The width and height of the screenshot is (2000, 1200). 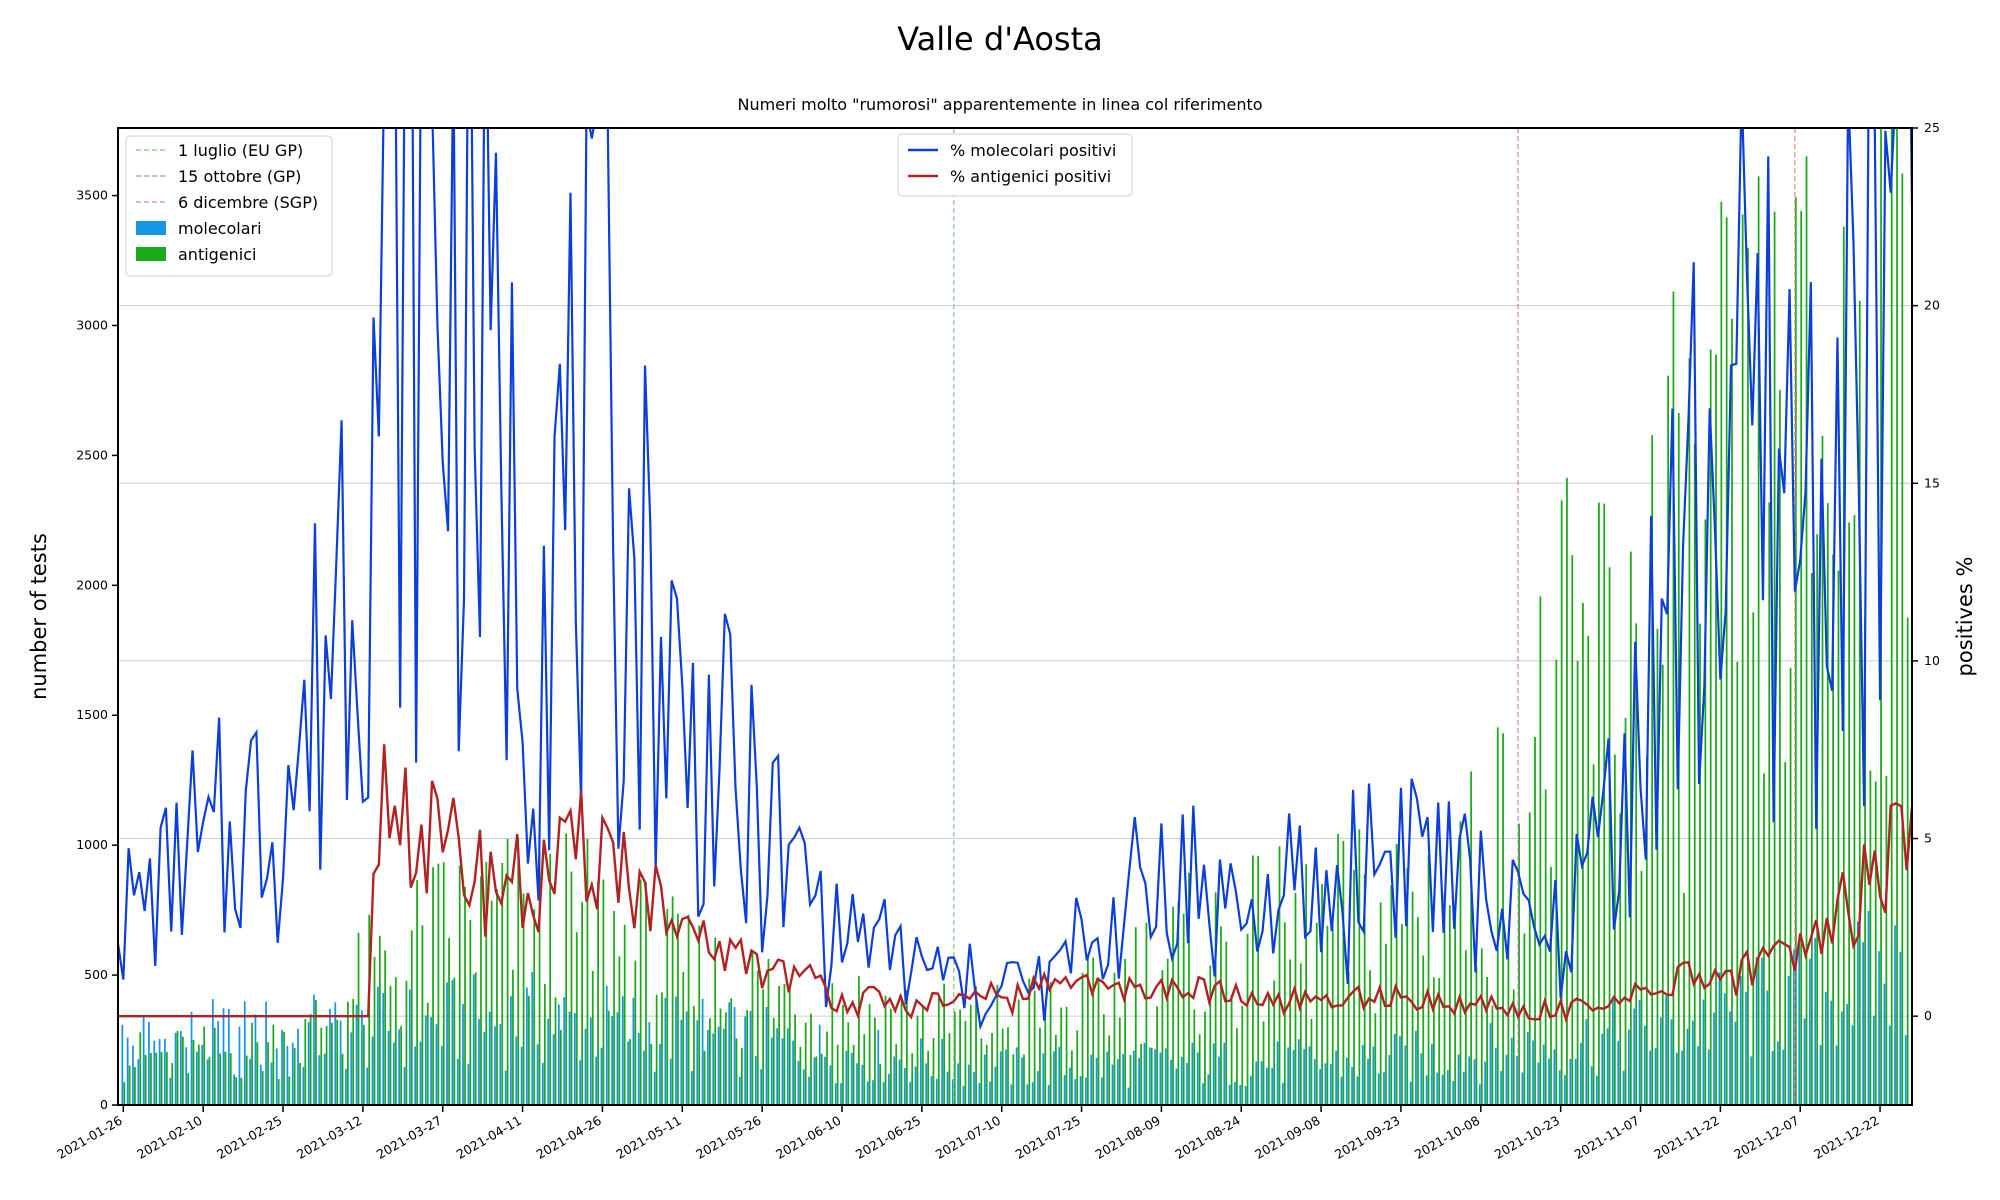 I want to click on x-tick-label: 2021-01-26, so click(x=89, y=1137).